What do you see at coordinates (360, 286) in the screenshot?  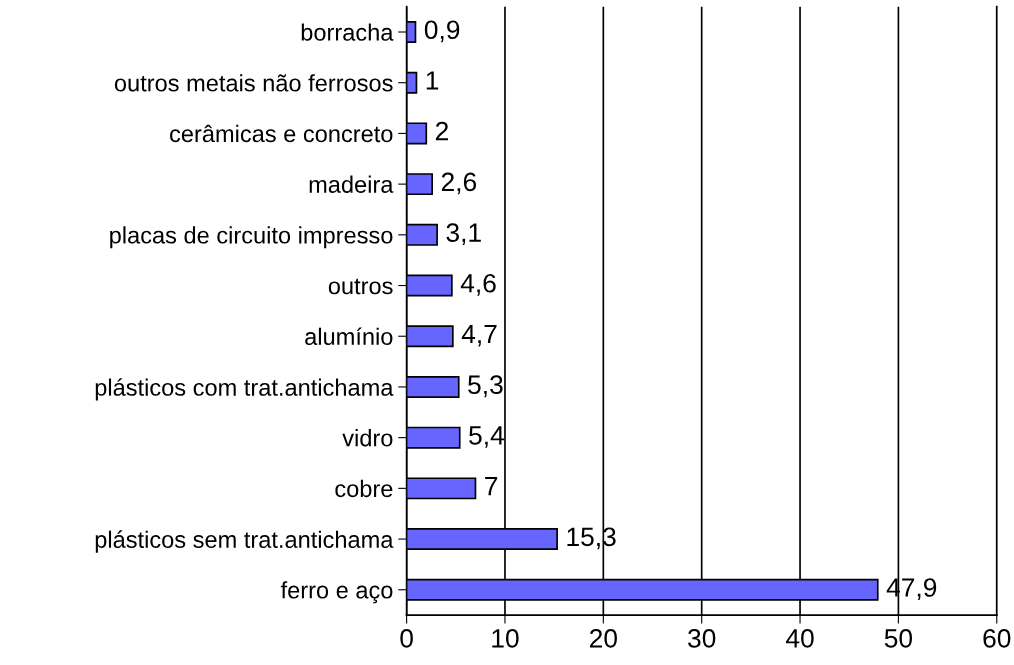 I see `y-tick-label: outros` at bounding box center [360, 286].